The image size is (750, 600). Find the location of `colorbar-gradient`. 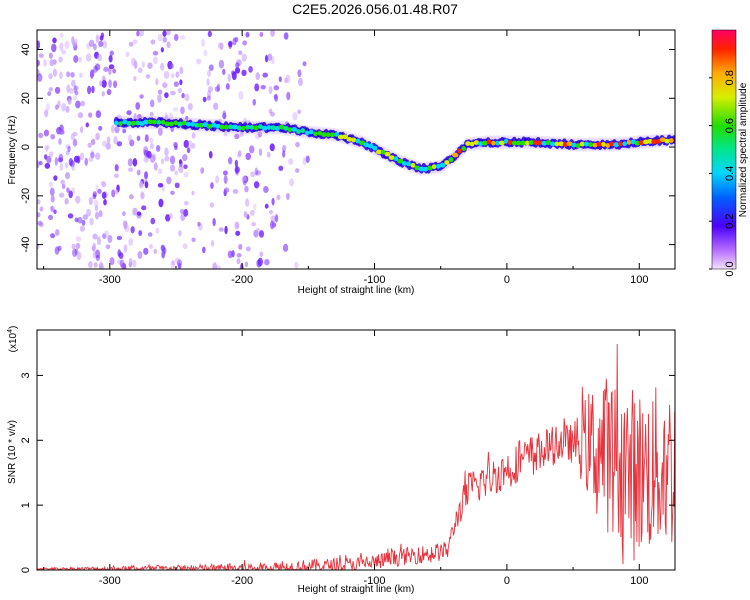

colorbar-gradient is located at coordinates (724, 149).